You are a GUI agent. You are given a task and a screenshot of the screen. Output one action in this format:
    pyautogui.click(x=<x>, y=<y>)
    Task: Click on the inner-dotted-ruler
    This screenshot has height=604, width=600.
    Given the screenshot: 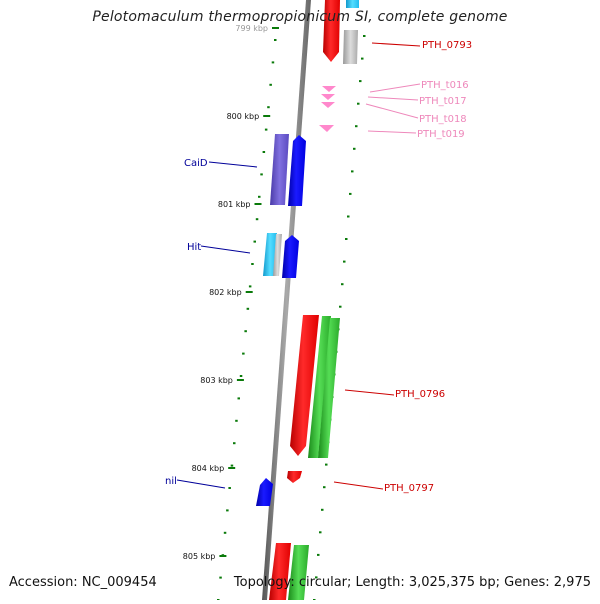 What is the action you would take?
    pyautogui.click(x=247, y=320)
    